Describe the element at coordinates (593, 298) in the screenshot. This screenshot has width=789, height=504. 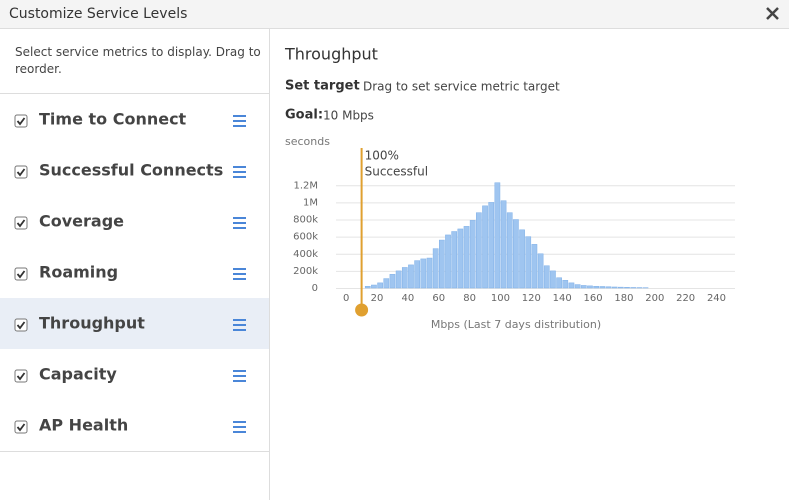
I see `x-tick-label: 160` at that location.